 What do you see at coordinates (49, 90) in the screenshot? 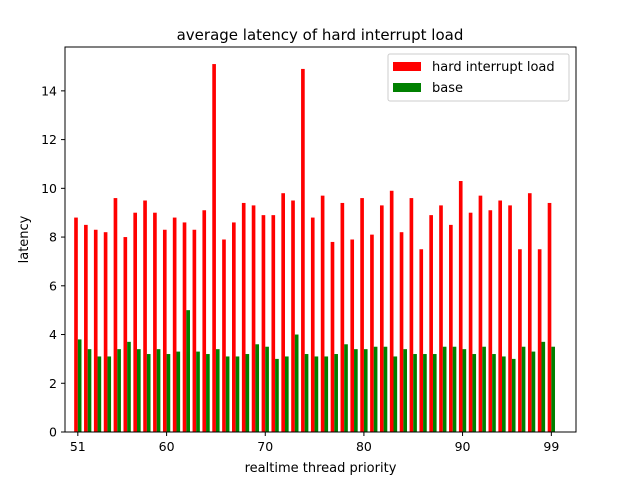
I see `y-tick-label-14: 14` at bounding box center [49, 90].